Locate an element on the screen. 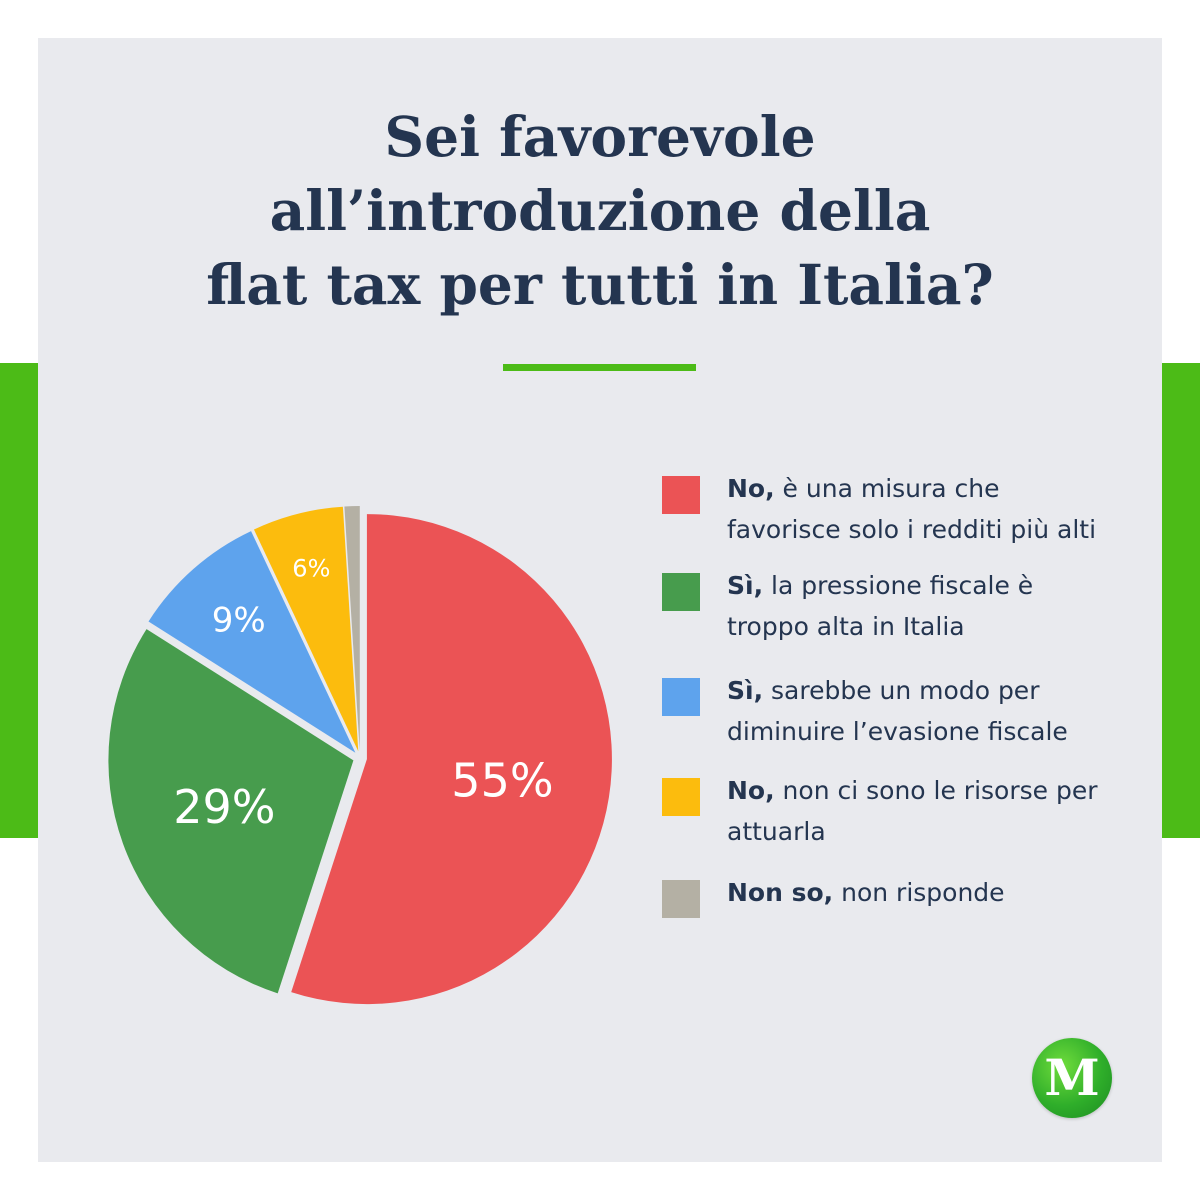 The image size is (1200, 1200). title-line-2: all’introduzione della is located at coordinates (600, 210).